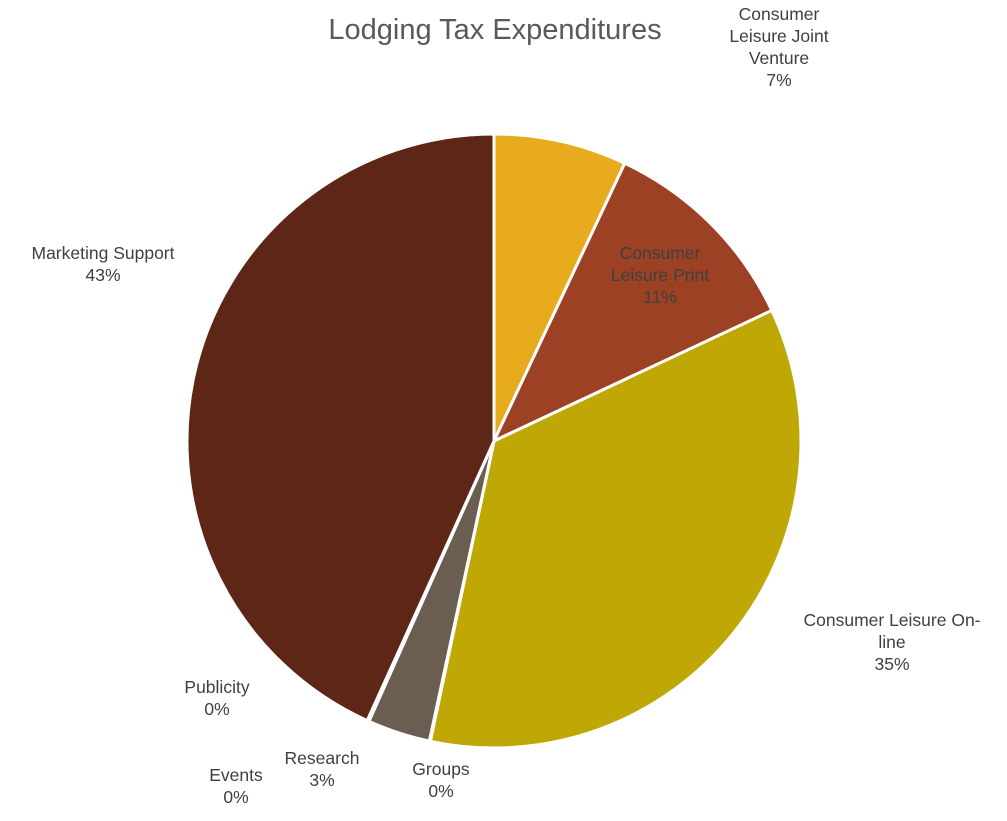 This screenshot has height=821, width=1007. I want to click on slice-category-label: line, so click(891, 642).